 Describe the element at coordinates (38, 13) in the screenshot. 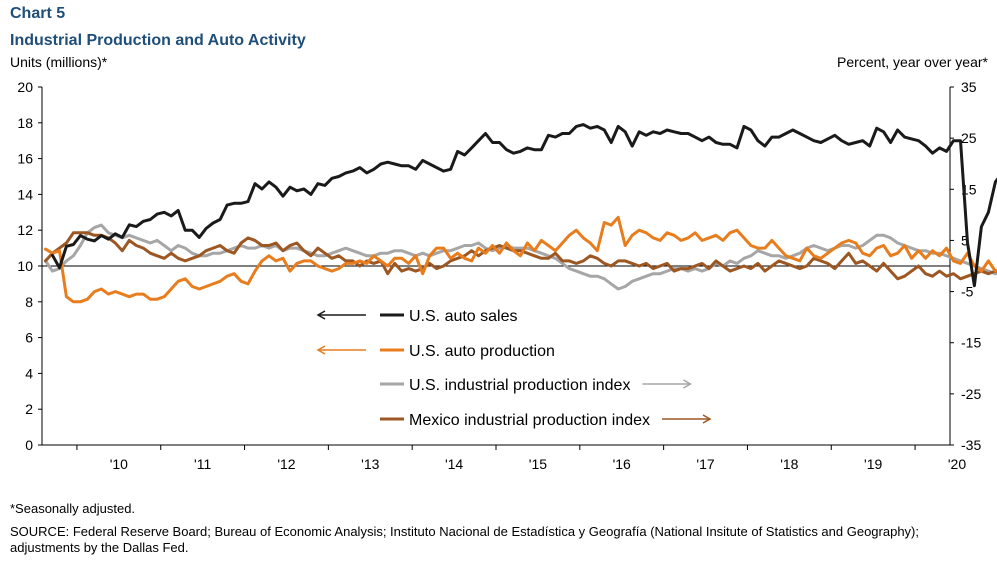

I see `chart-label: Chart 5` at that location.